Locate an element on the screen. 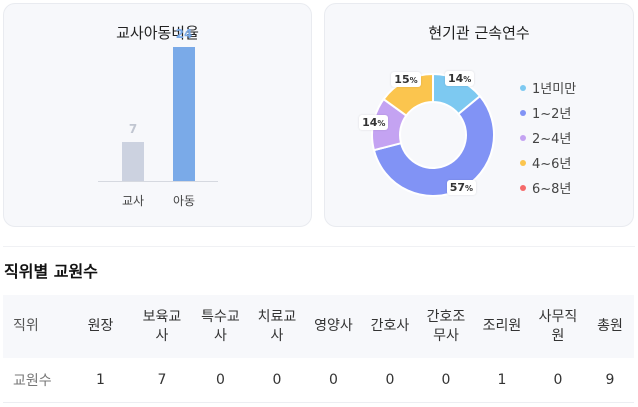 The height and width of the screenshot is (407, 638). bar-value-label: 24 is located at coordinates (184, 34).